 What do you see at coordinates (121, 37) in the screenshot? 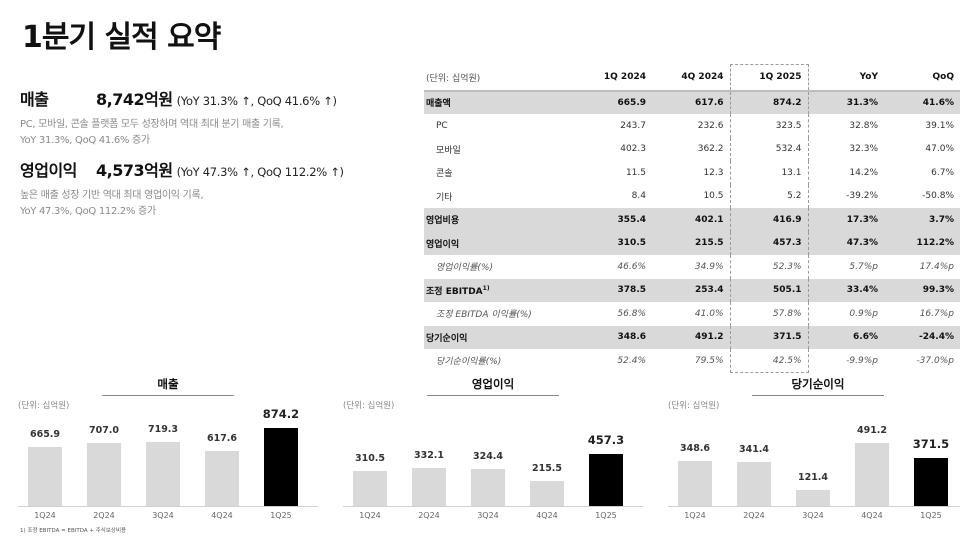
I see `page-title: 1분기 실적 요약` at bounding box center [121, 37].